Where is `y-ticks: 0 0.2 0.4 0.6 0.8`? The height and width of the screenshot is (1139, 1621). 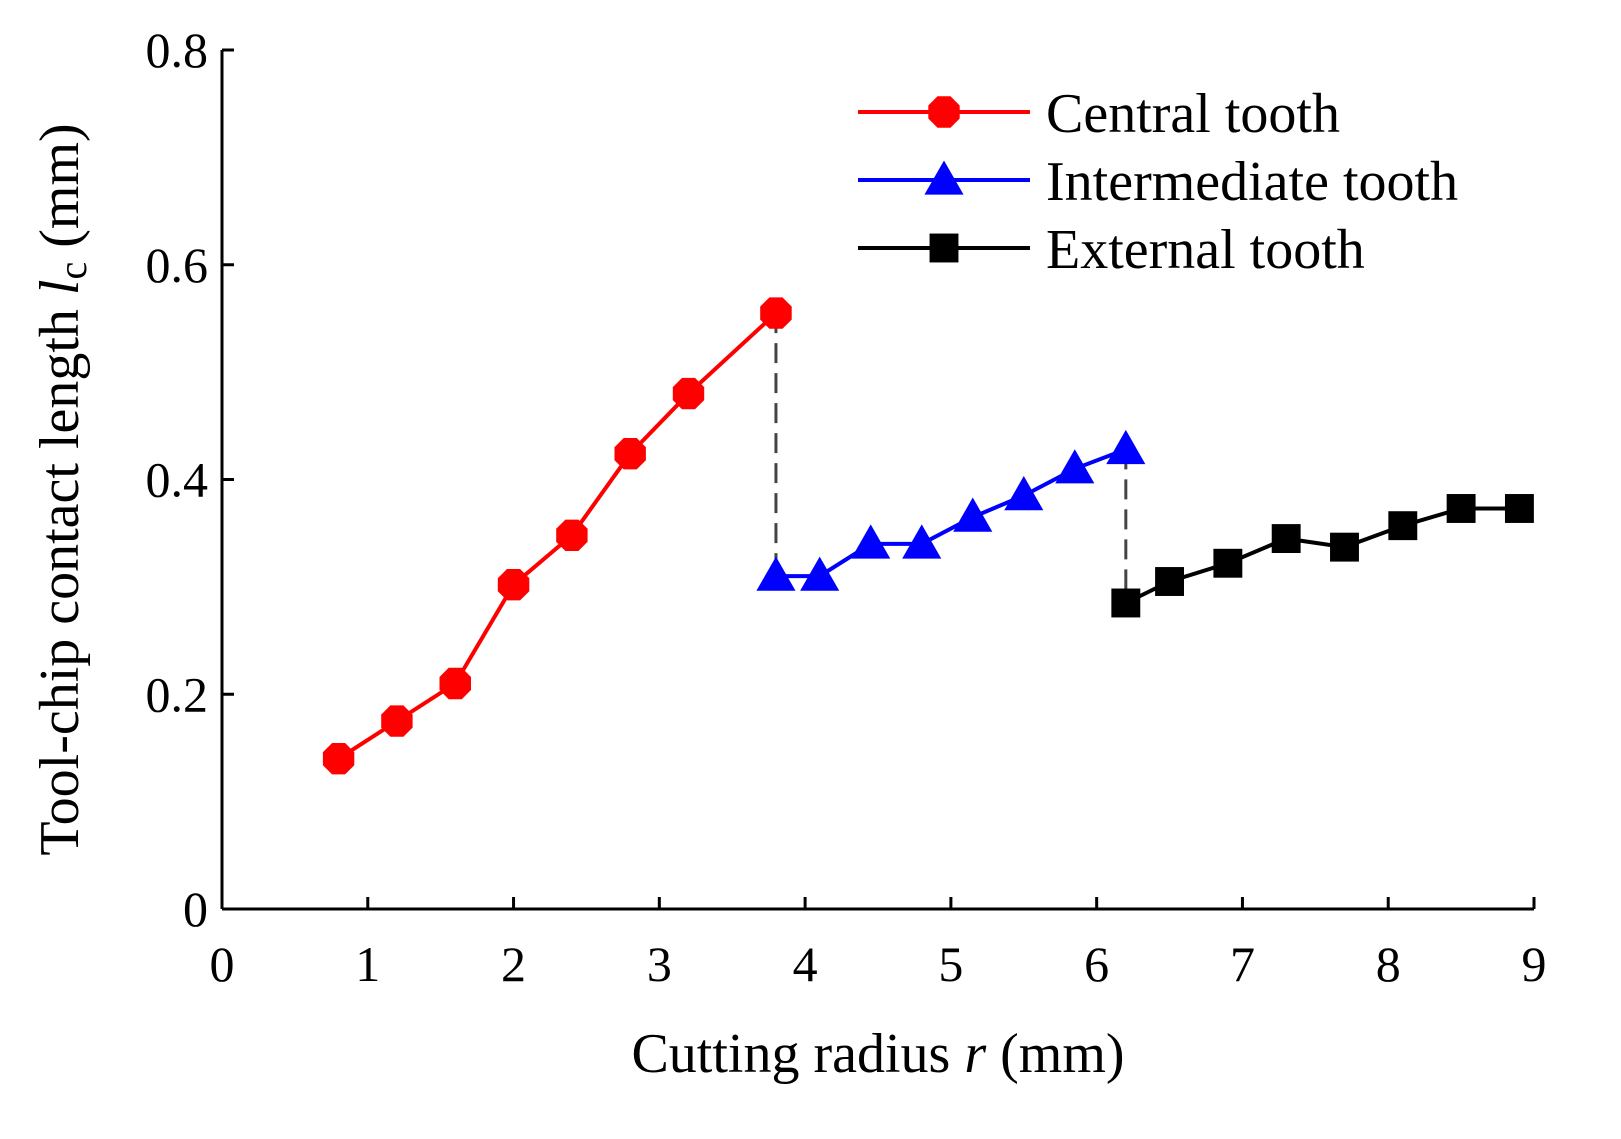 y-ticks: 0 0.2 0.4 0.6 0.8 is located at coordinates (190, 479).